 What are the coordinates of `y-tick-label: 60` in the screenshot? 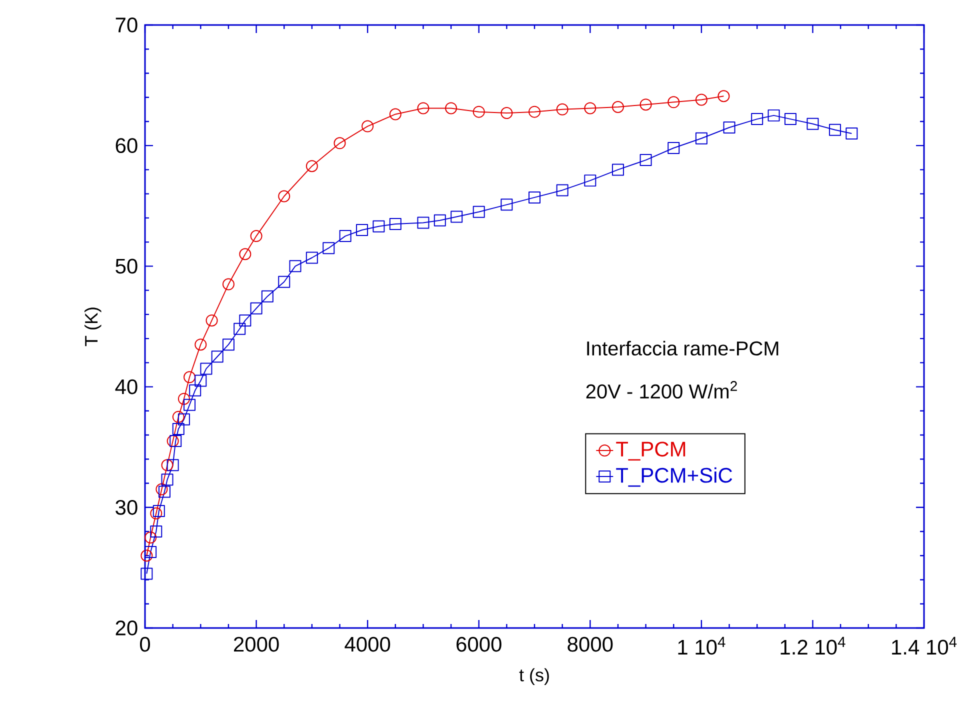 It's located at (127, 146).